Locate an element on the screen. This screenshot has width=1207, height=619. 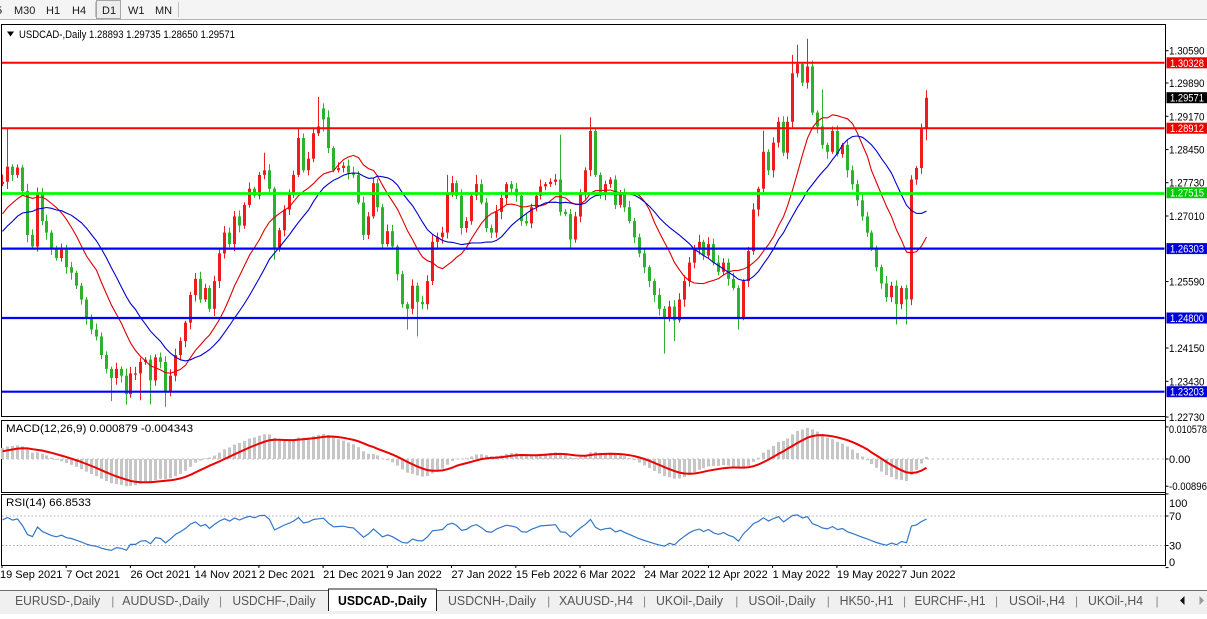
svg-text: 21 Dec 2021 is located at coordinates (354, 575).